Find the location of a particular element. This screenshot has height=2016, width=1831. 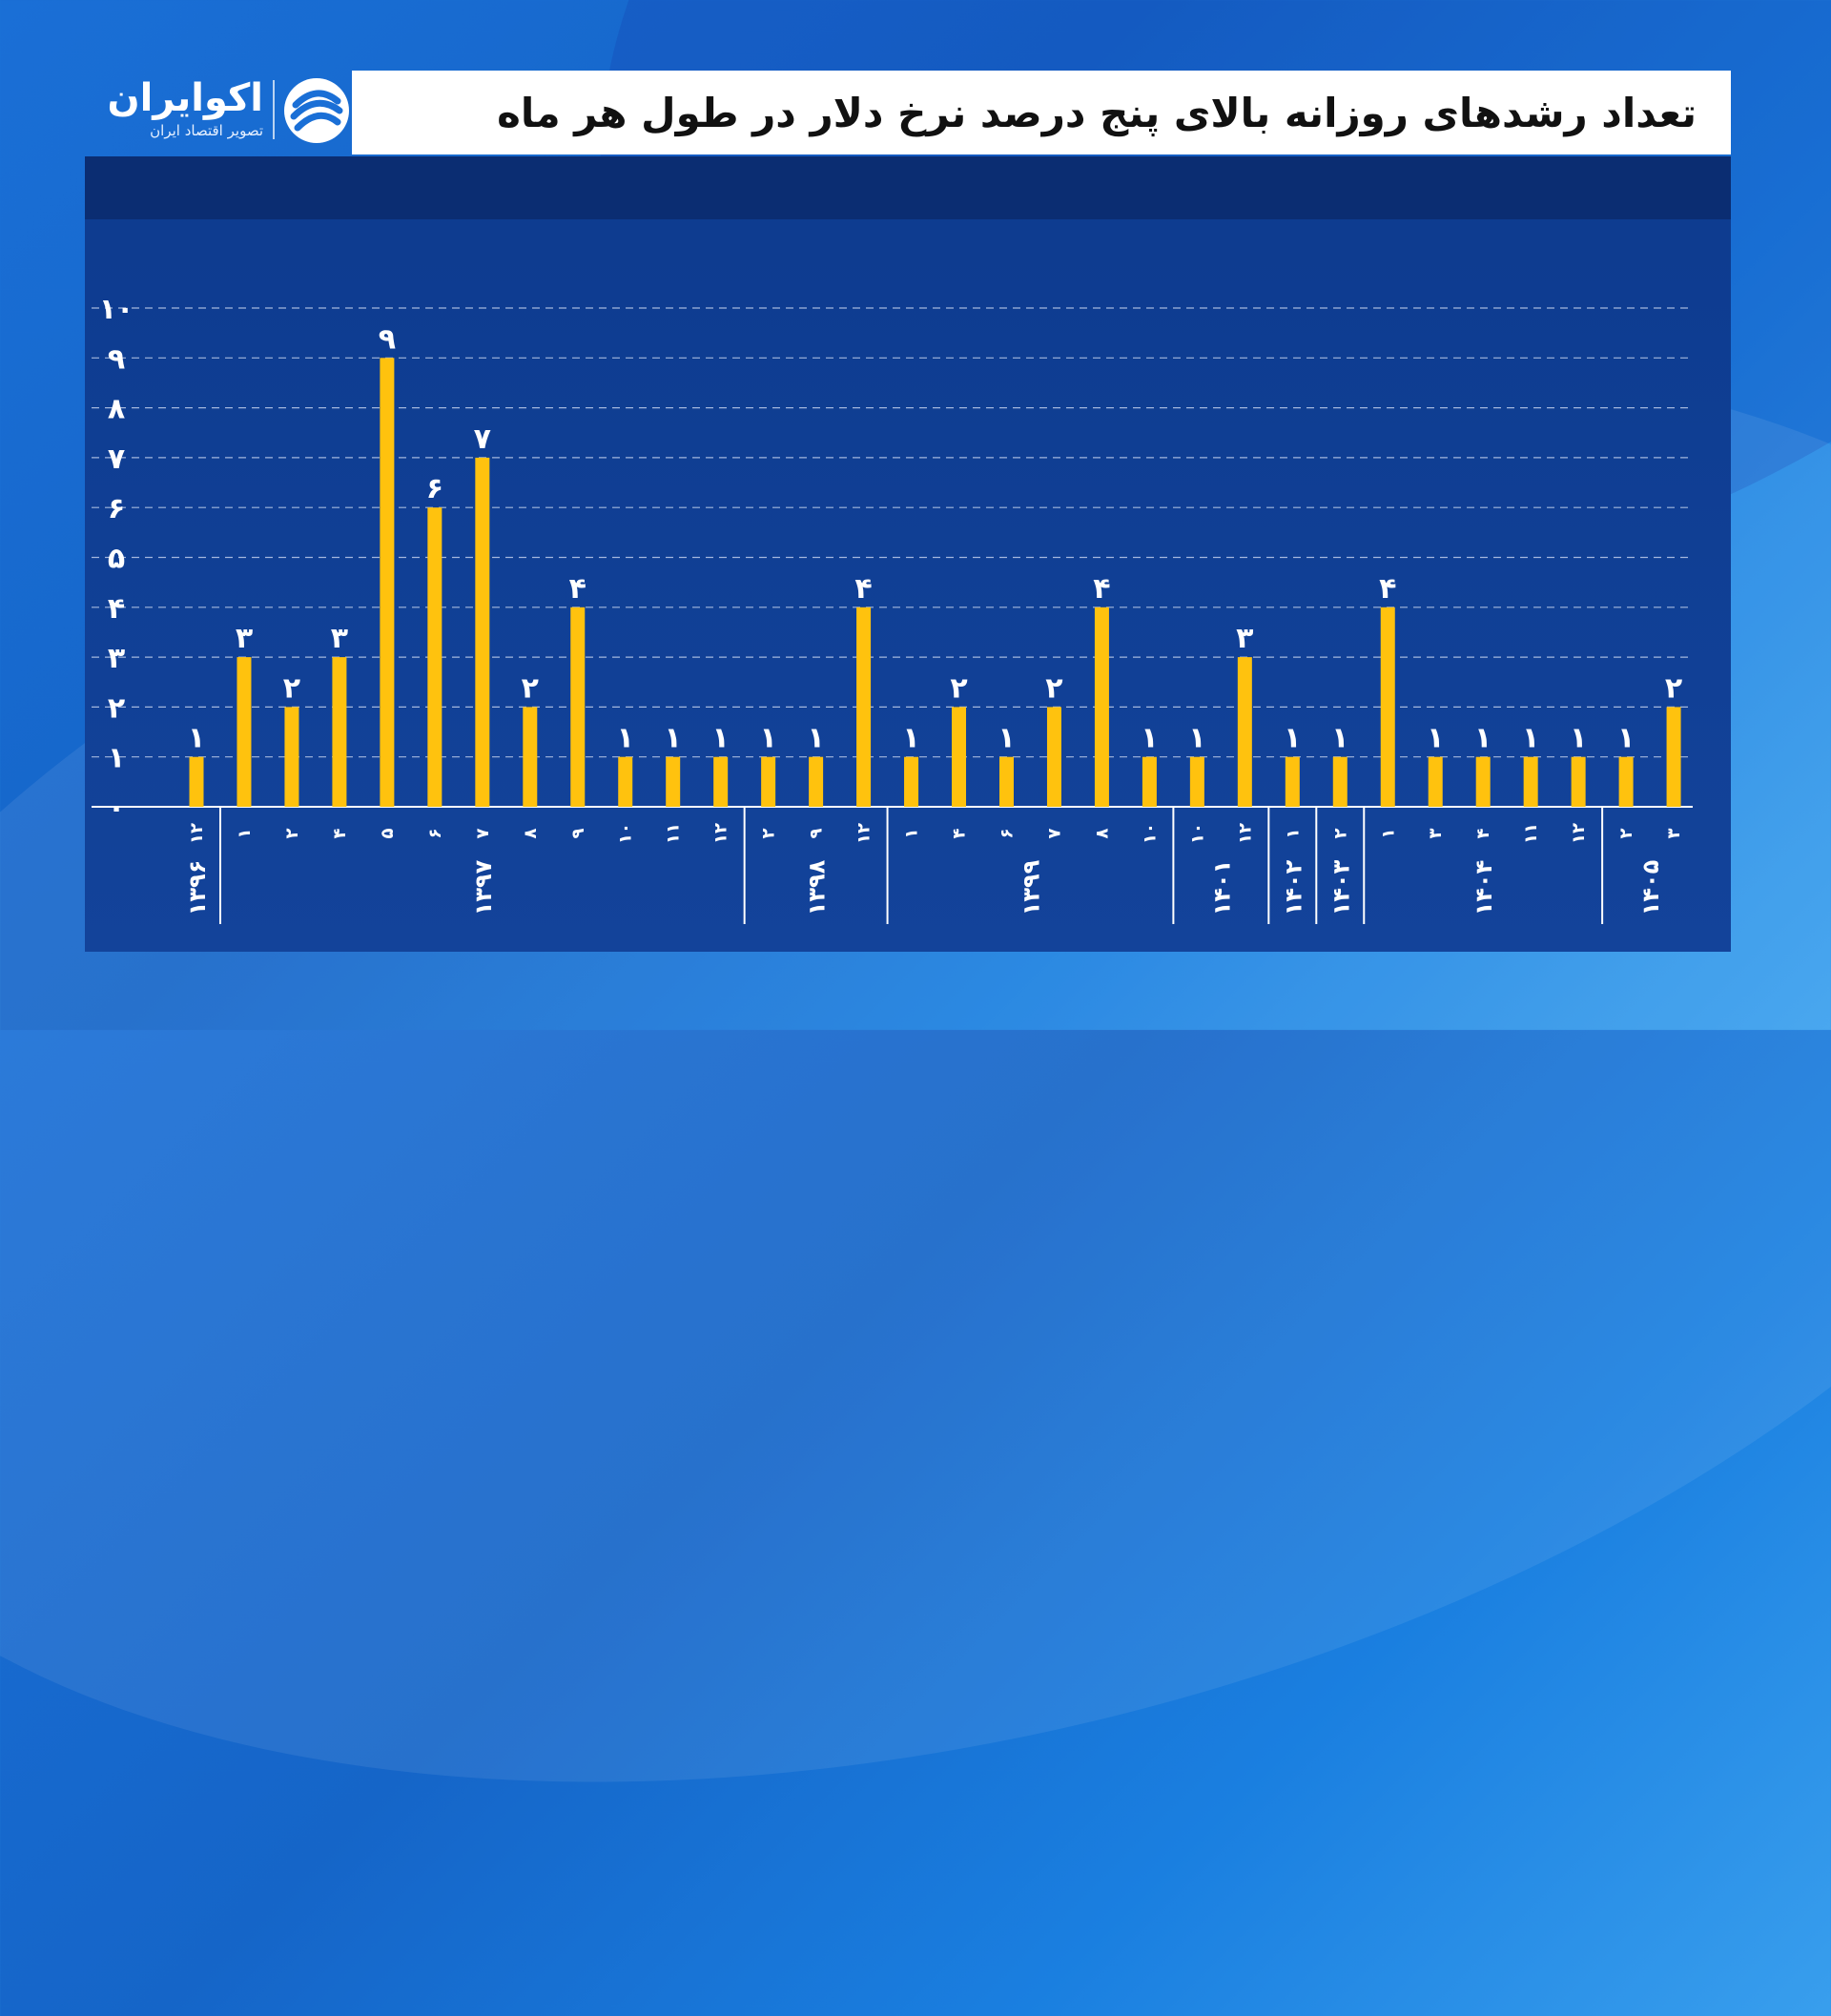

x-tick-label: ۵ is located at coordinates (388, 834).